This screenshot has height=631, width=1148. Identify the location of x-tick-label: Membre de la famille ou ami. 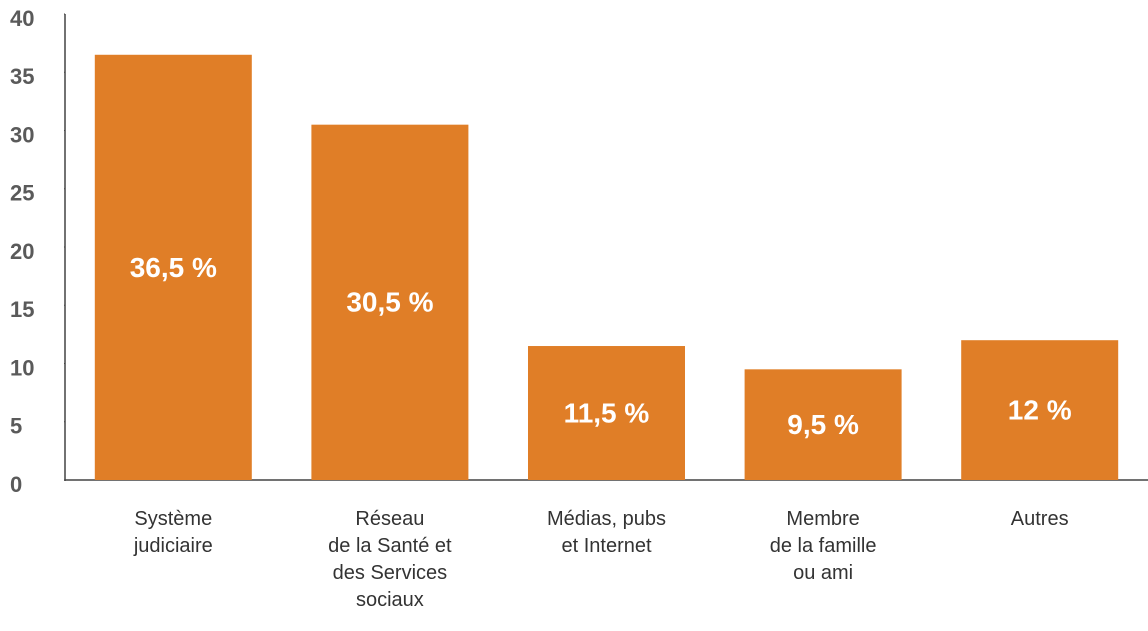
(823, 546).